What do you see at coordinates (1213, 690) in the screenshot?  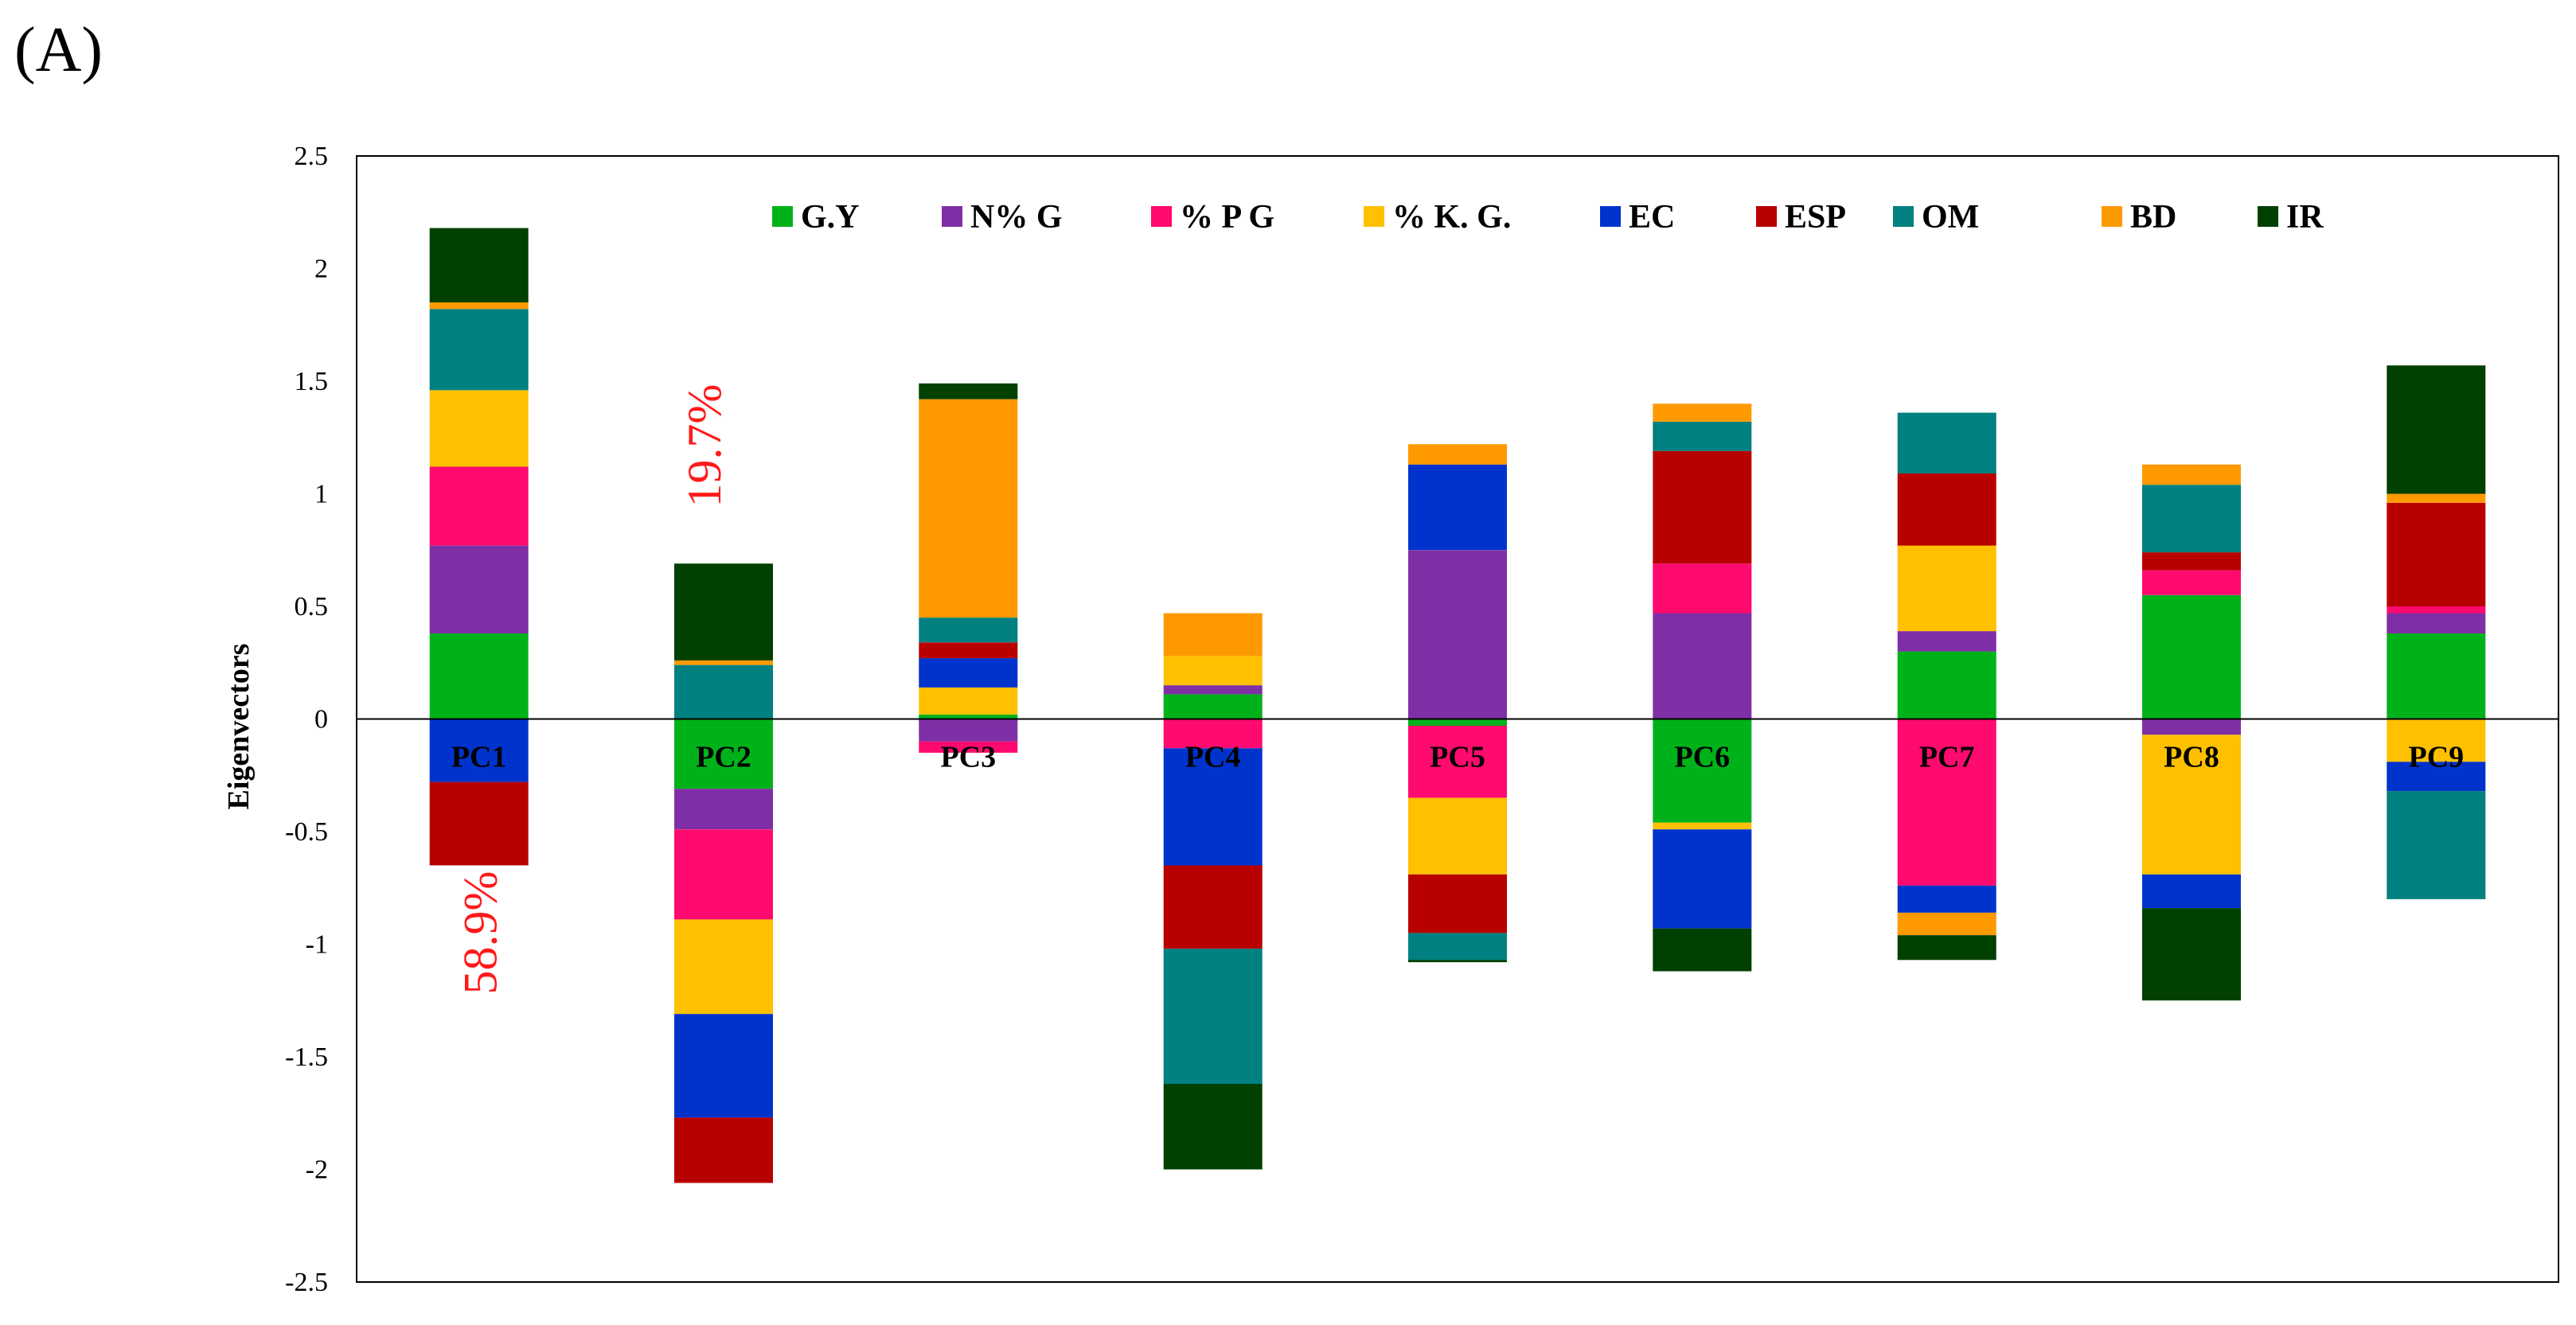 I see `bar-pc4-n-g` at bounding box center [1213, 690].